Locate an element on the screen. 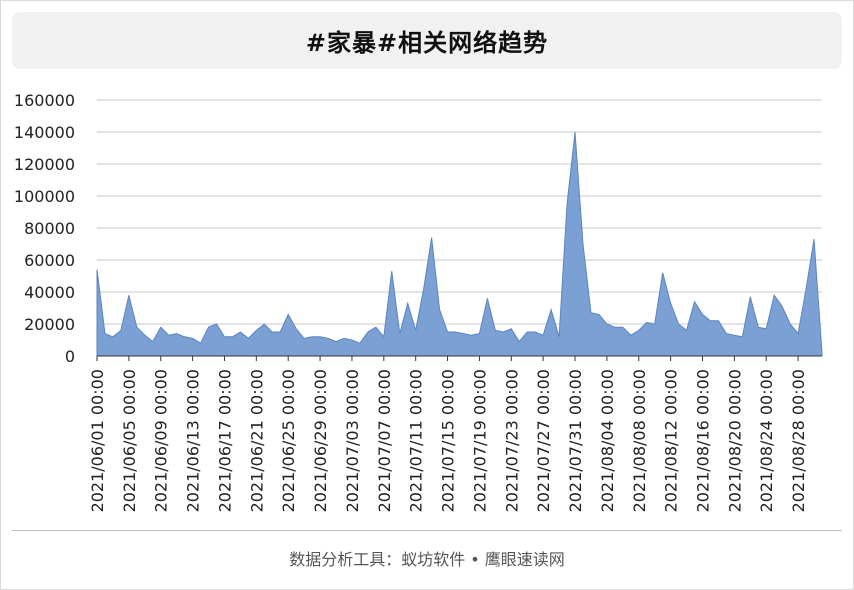 The height and width of the screenshot is (590, 854). x-tick-label: 2021/08/04 00:00 is located at coordinates (607, 440).